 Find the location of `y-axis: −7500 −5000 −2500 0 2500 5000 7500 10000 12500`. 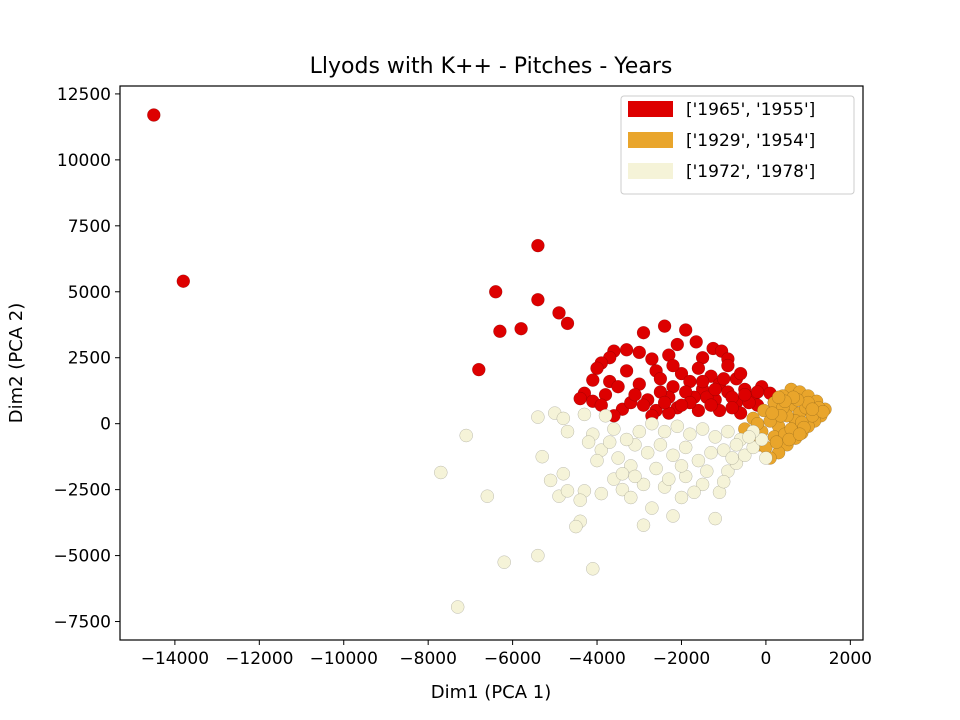

y-axis: −7500 −5000 −2500 0 2500 5000 7500 10000 12500 is located at coordinates (86, 359).